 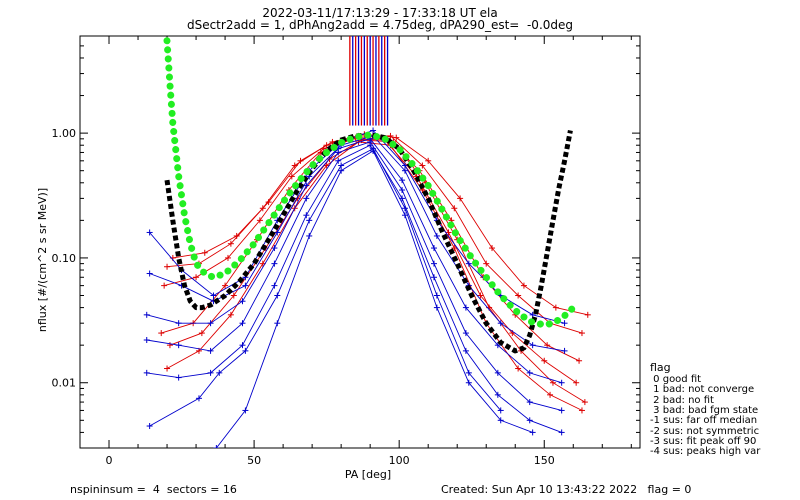 I want to click on legend-item: 0 good fit, so click(x=676, y=379).